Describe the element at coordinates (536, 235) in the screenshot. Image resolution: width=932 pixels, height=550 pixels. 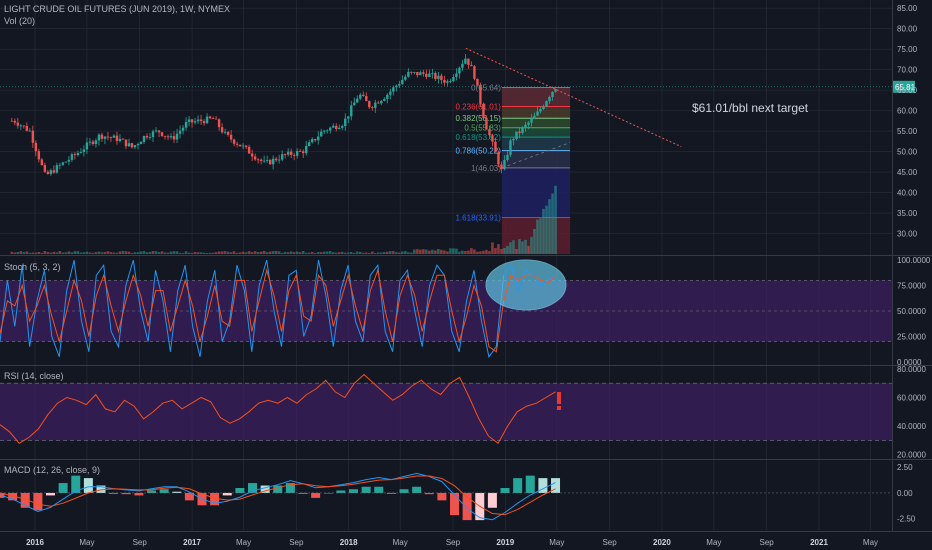
I see `fib-zone` at that location.